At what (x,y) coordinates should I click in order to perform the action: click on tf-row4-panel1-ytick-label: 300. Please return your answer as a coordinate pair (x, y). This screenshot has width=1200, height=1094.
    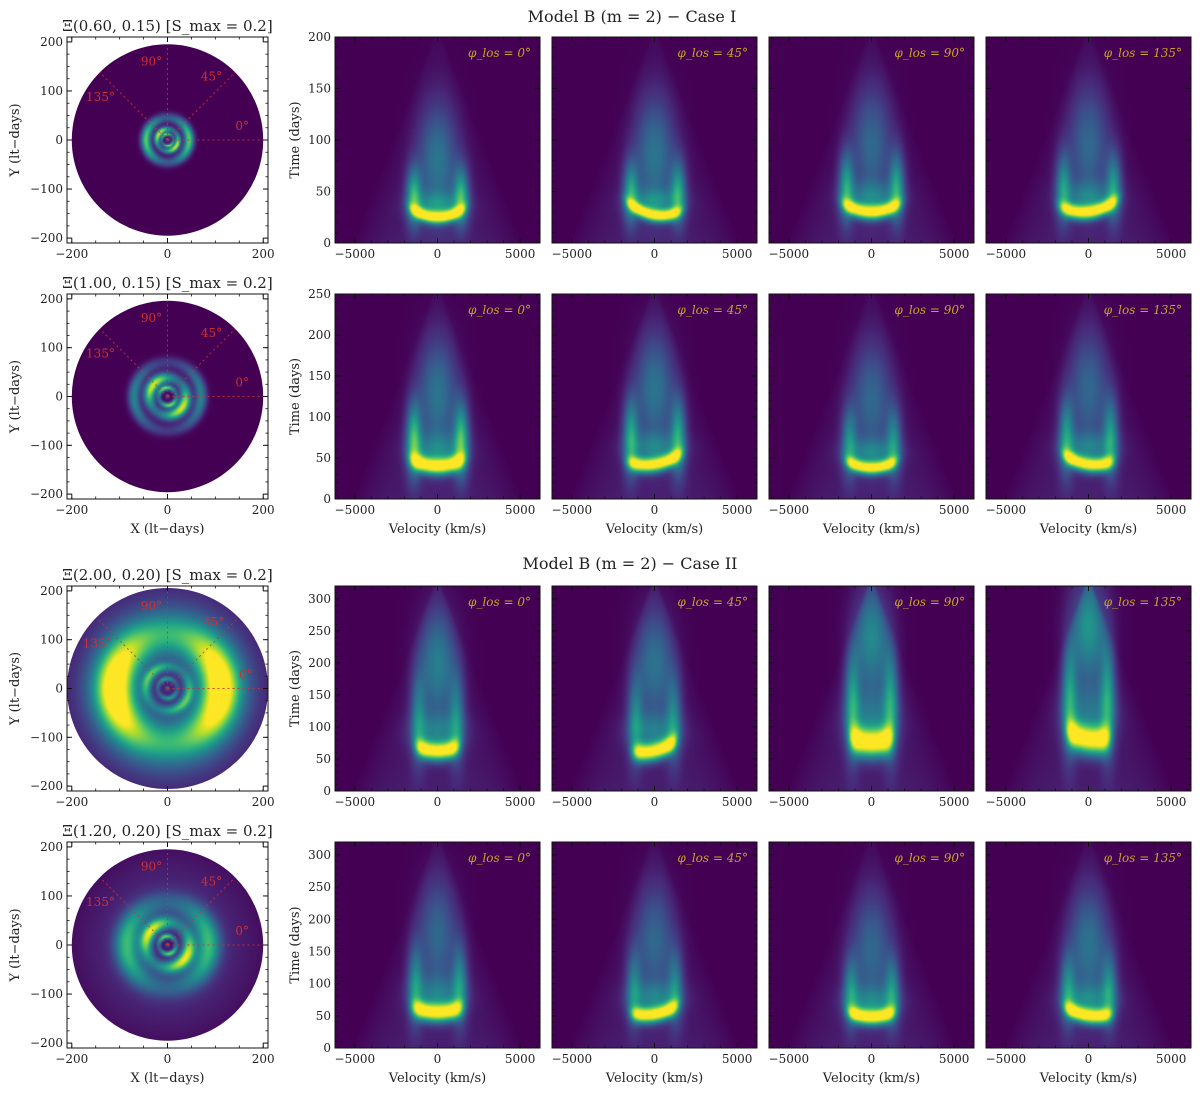
    Looking at the image, I should click on (319, 855).